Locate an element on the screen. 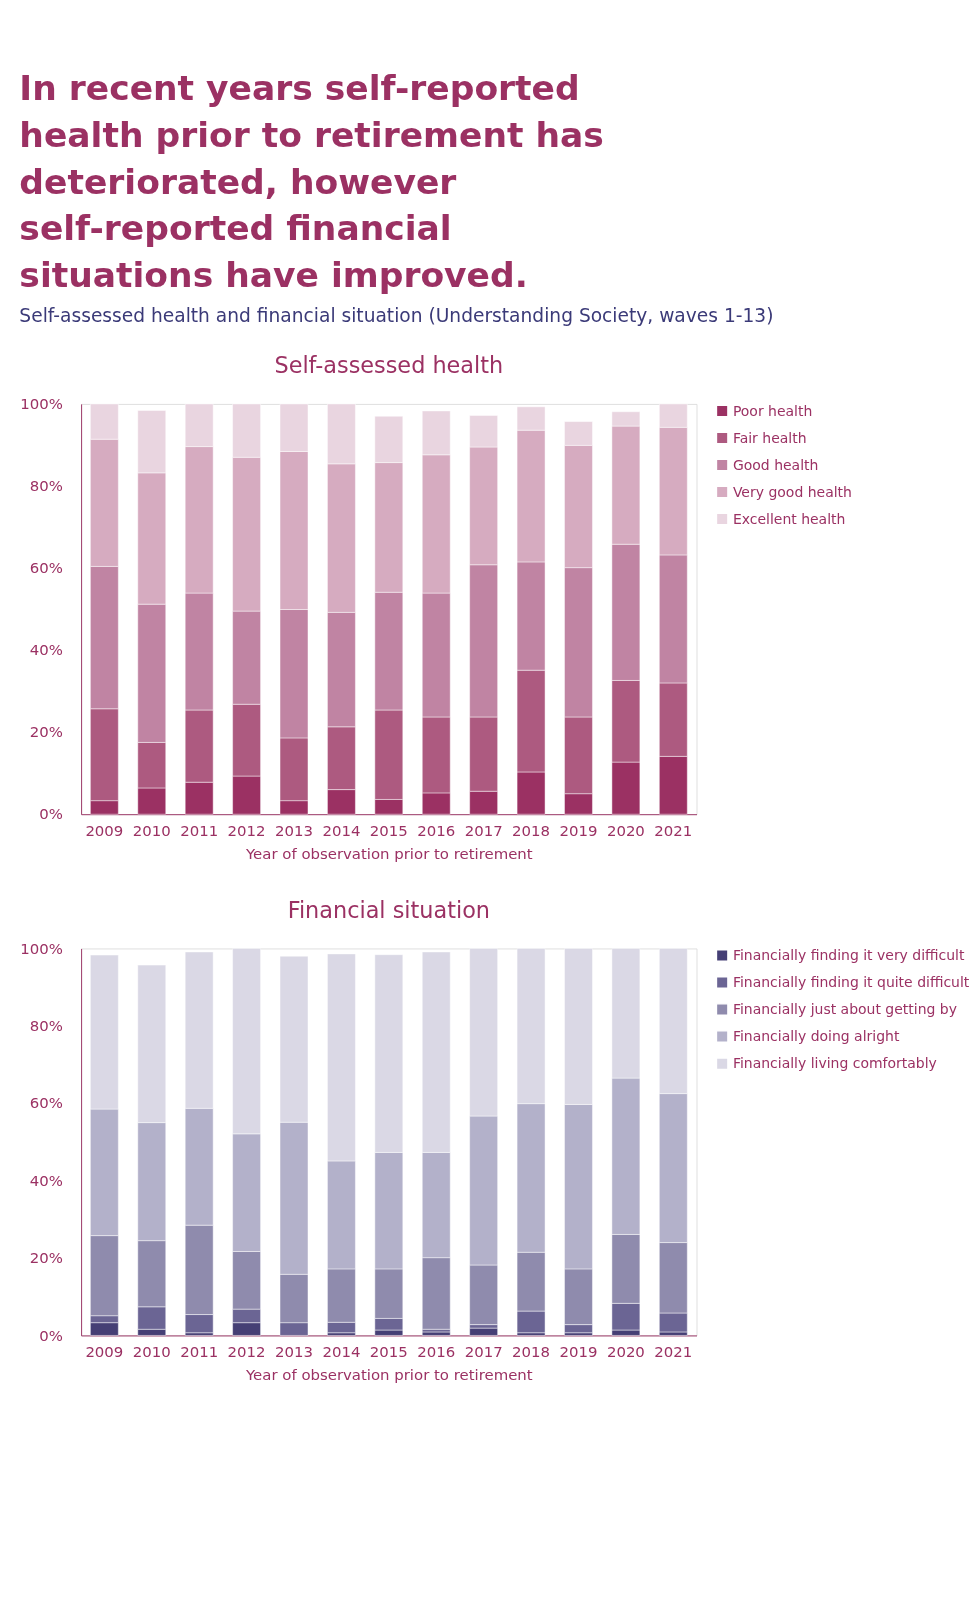  legend-label: Financially finding it very difficult is located at coordinates (848, 955).